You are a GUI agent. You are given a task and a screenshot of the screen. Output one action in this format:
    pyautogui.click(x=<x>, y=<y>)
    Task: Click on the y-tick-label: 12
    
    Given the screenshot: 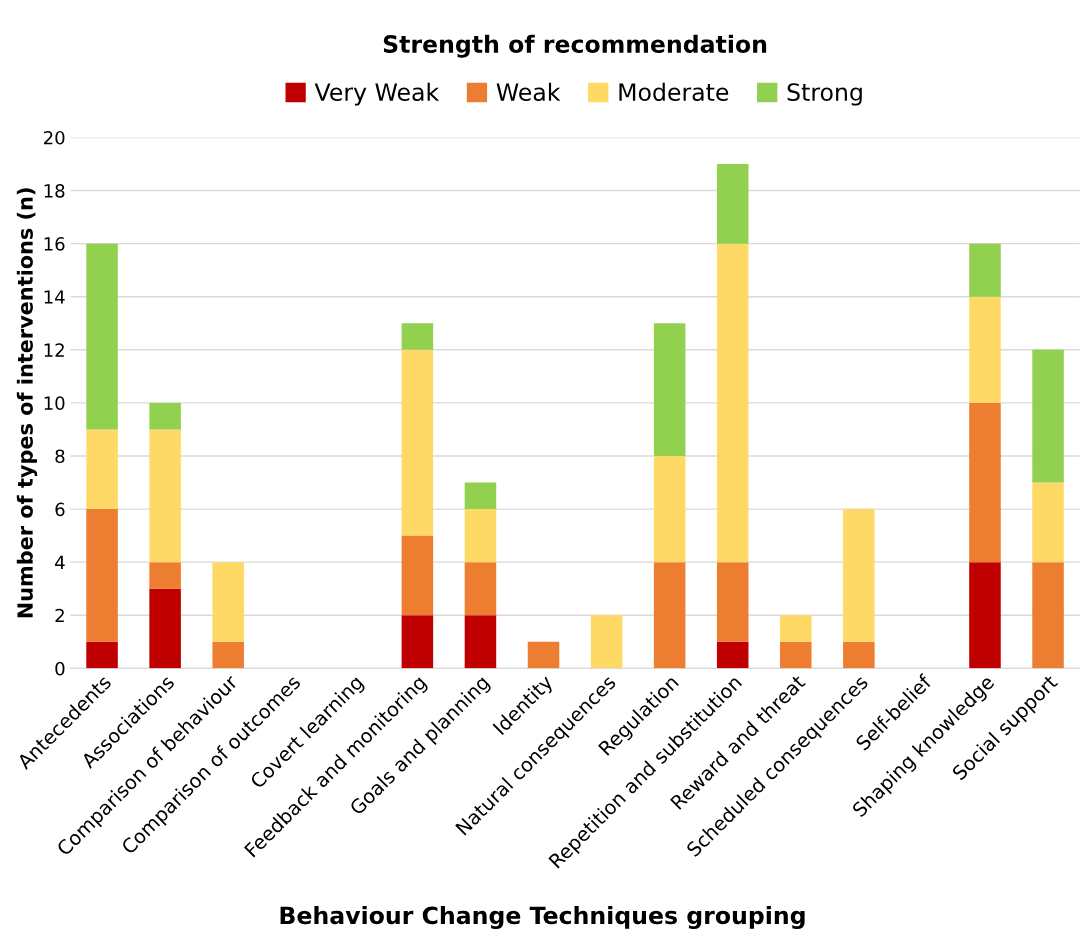 What is the action you would take?
    pyautogui.click(x=54, y=350)
    